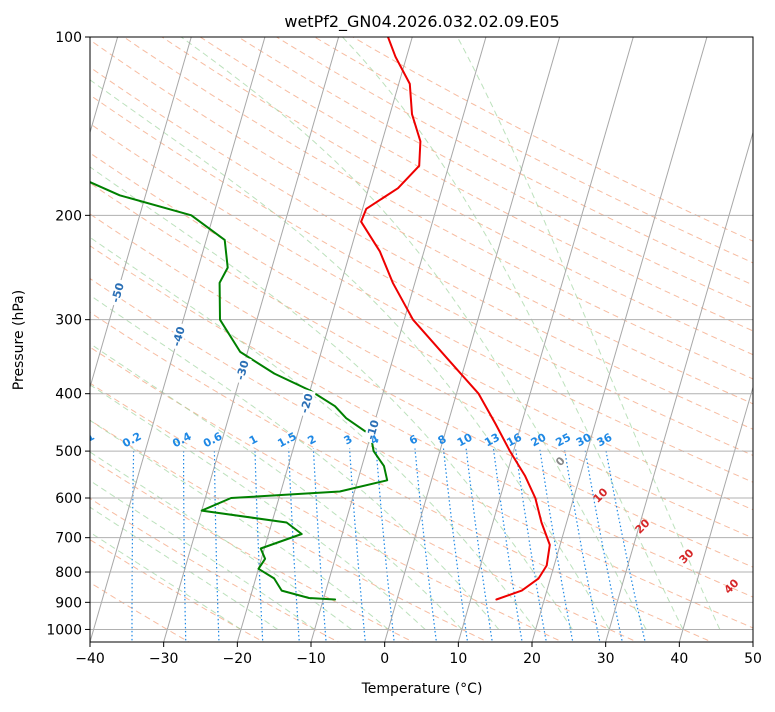 This screenshot has height=712, width=775. What do you see at coordinates (84, 547) in the screenshot?
I see `mixing-ratio-line` at bounding box center [84, 547].